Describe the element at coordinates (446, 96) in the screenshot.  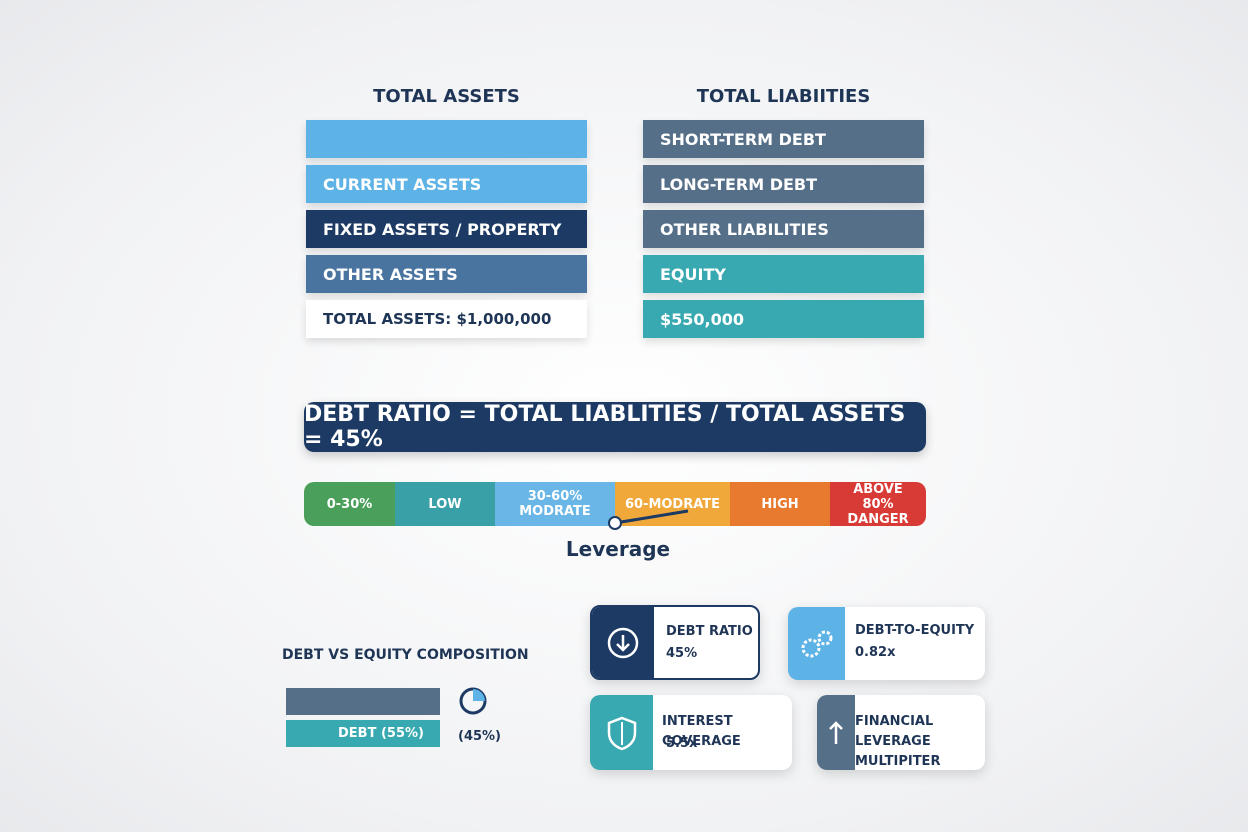
I see `assets-title: TOTAL ASSETS` at that location.